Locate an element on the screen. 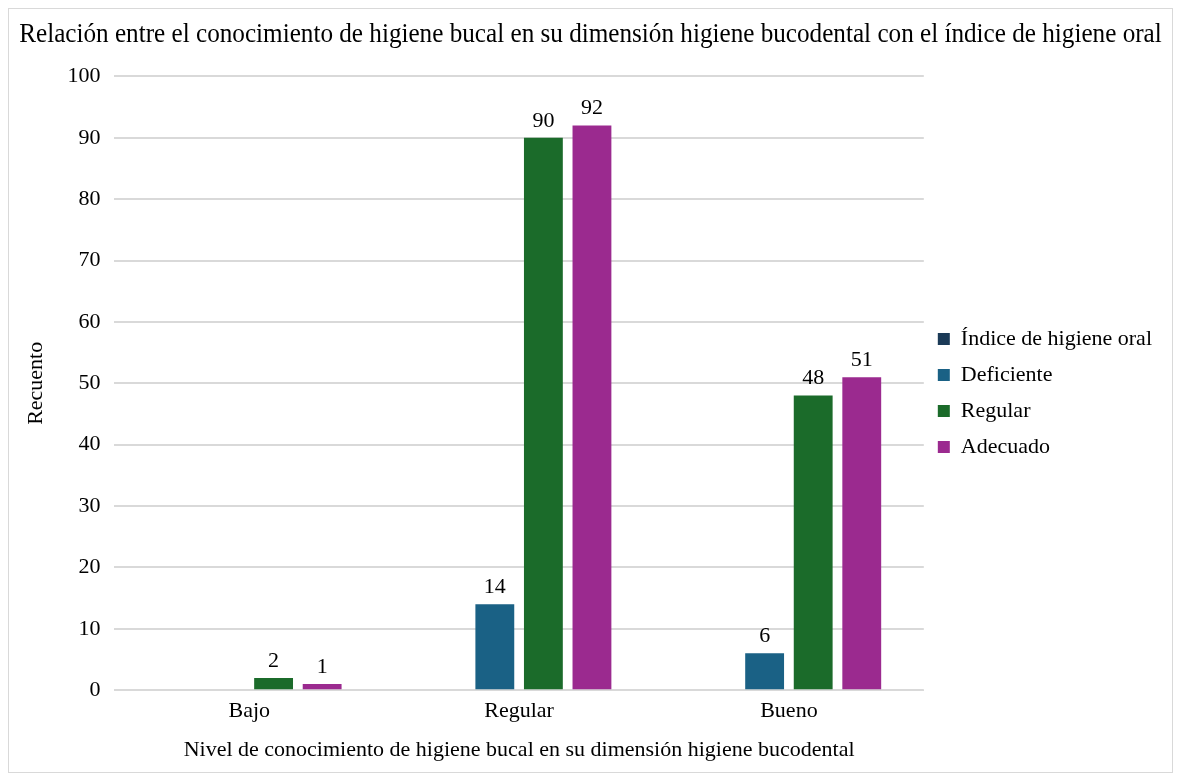  y-tick-label: 70 is located at coordinates (89, 259).